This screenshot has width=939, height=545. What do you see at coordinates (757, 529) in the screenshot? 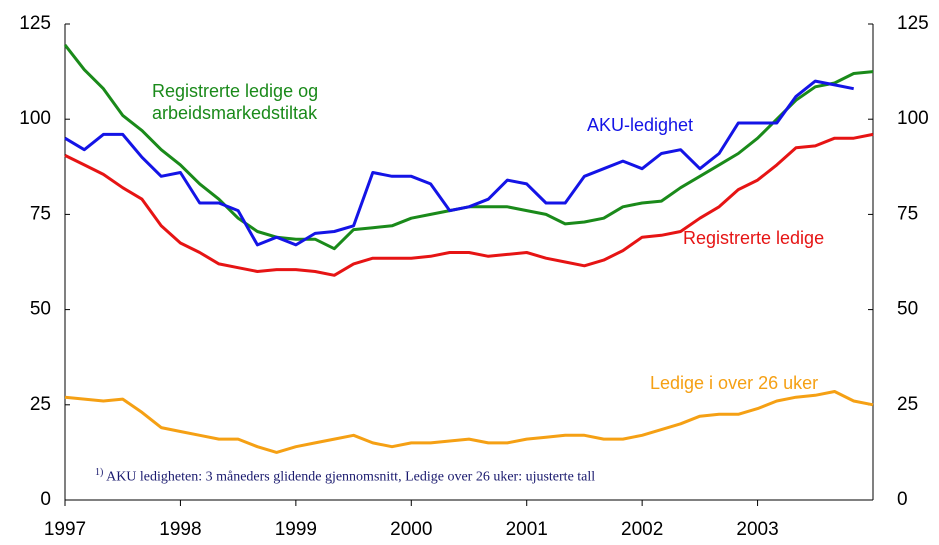
I see `x-tick-label: 2003` at bounding box center [757, 529].